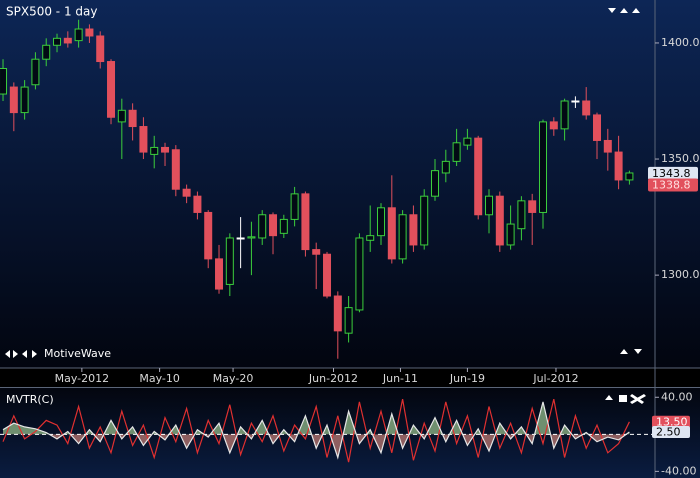  I want to click on price-marker-label: 1338.8, so click(671, 185).